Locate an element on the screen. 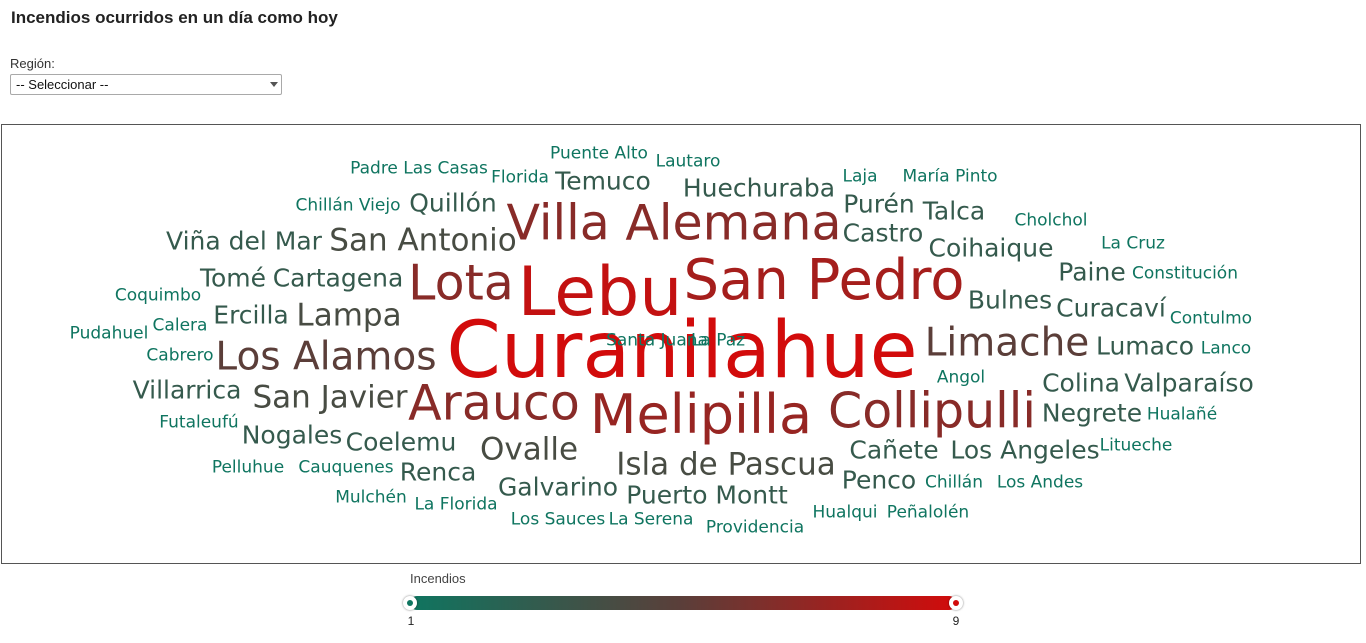 The image size is (1366, 643). word-cloud-word: Puerto Montt is located at coordinates (707, 495).